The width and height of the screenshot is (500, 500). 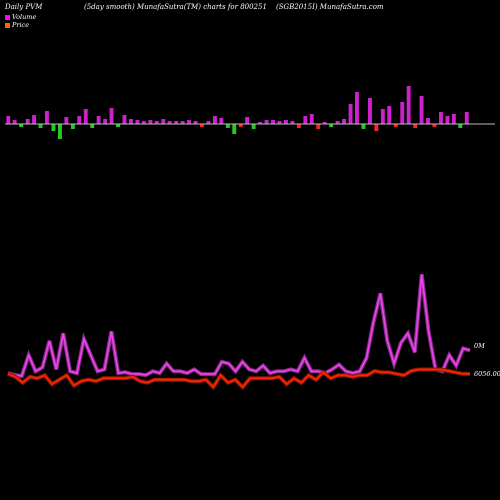 I want to click on legend-price-label: Price, so click(x=21, y=25).